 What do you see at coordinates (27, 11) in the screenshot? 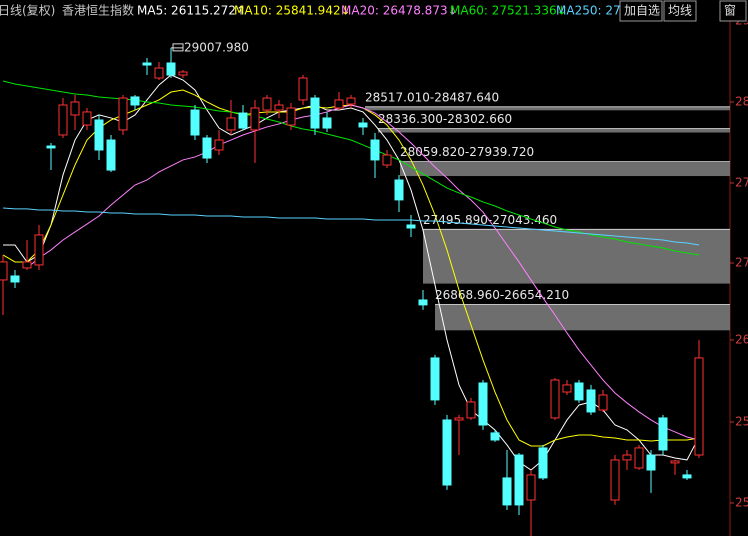
I see `period-label: 日线(复权)` at bounding box center [27, 11].